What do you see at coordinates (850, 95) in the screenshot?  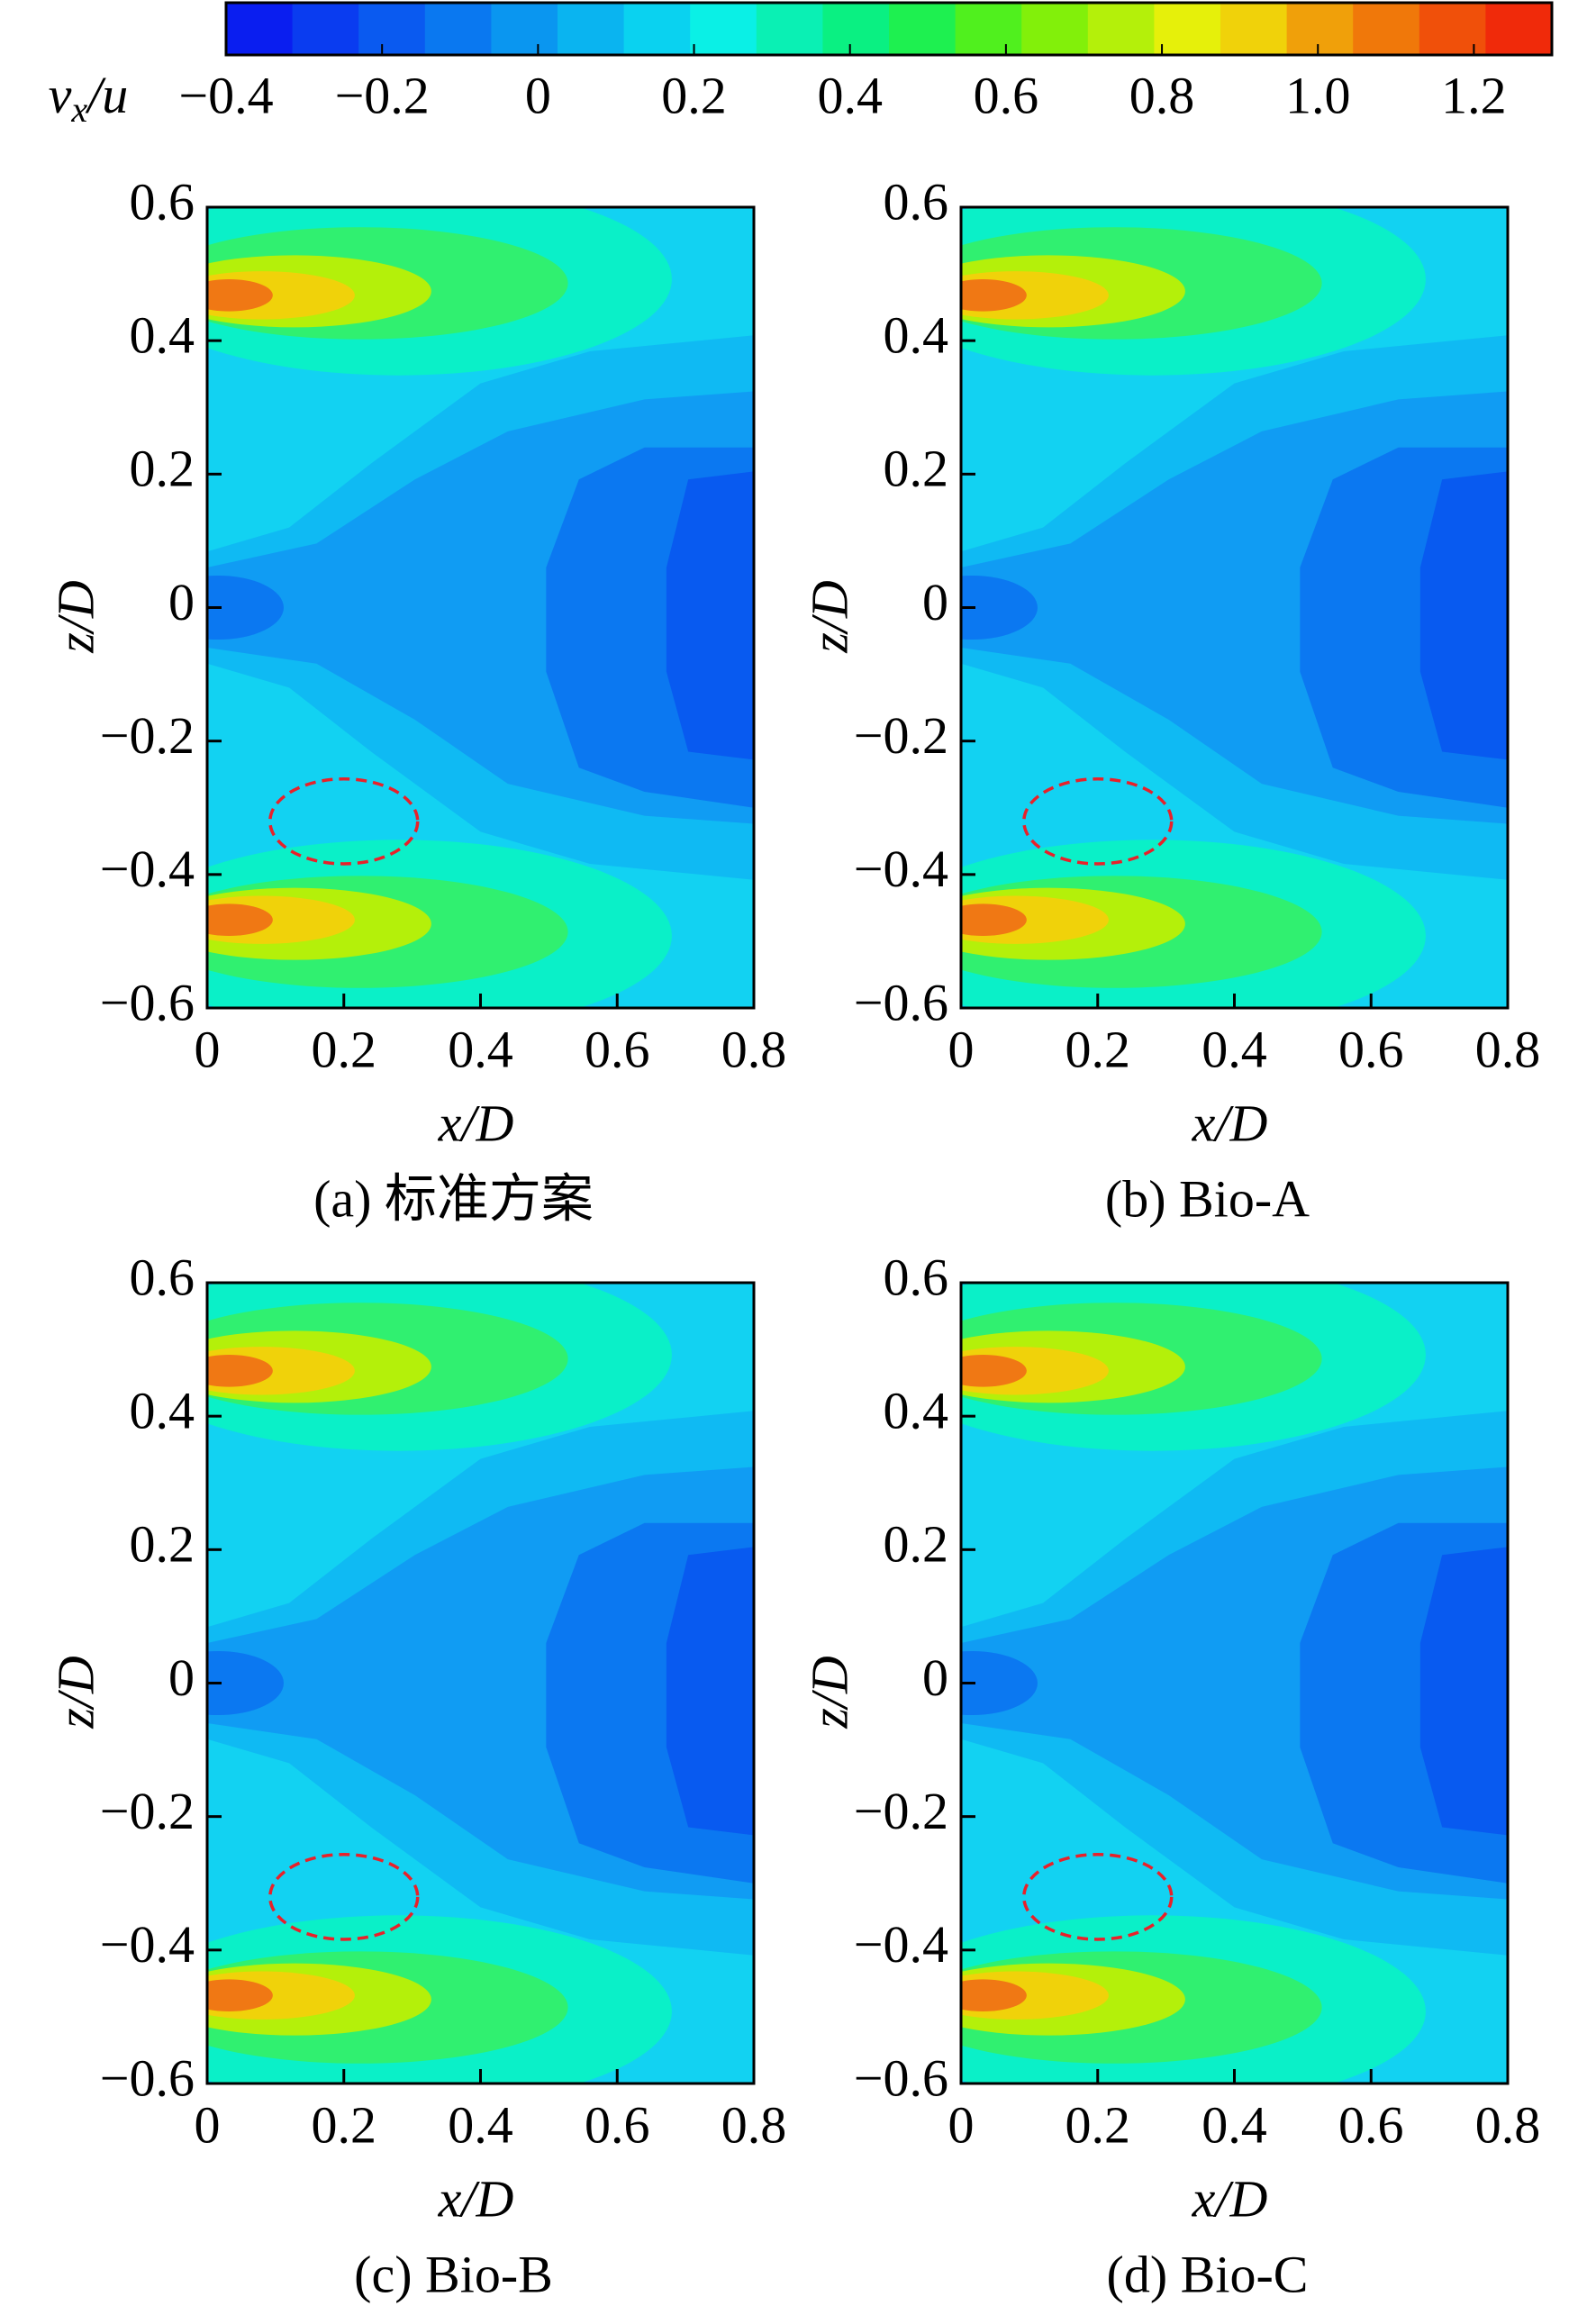 I see `colorbar-tick-label: 0.4` at bounding box center [850, 95].